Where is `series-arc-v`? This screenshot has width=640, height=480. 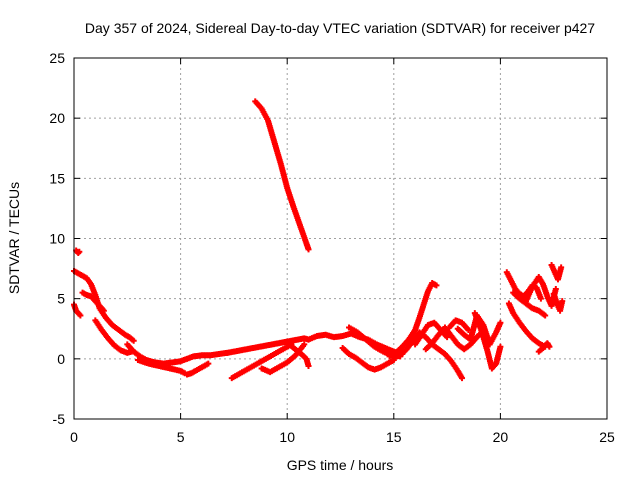 series-arc-v is located at coordinates (487, 341).